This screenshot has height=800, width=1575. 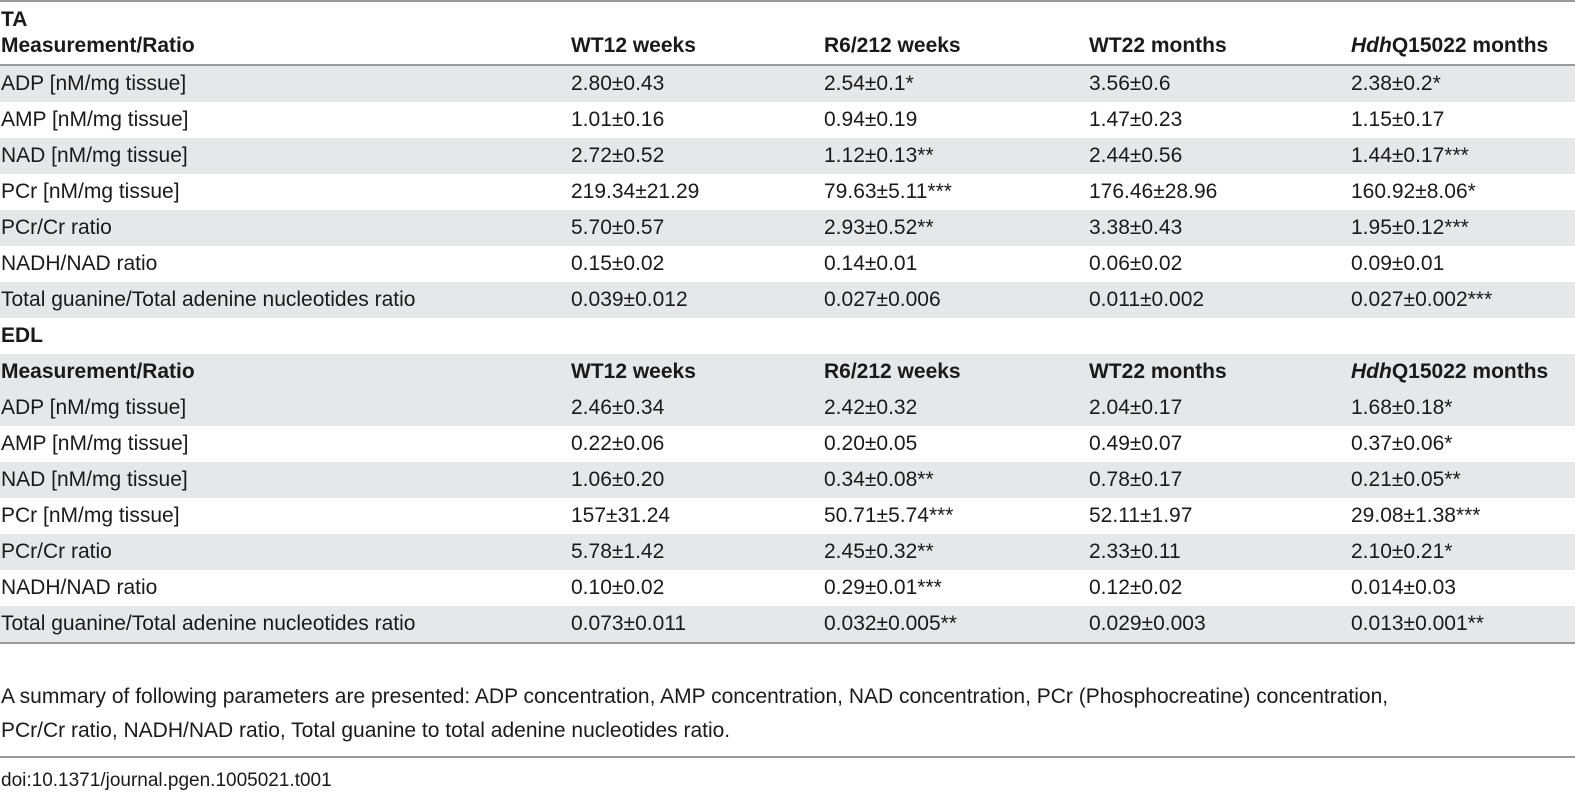 I want to click on column-header: R6/212 weeks, so click(x=892, y=45).